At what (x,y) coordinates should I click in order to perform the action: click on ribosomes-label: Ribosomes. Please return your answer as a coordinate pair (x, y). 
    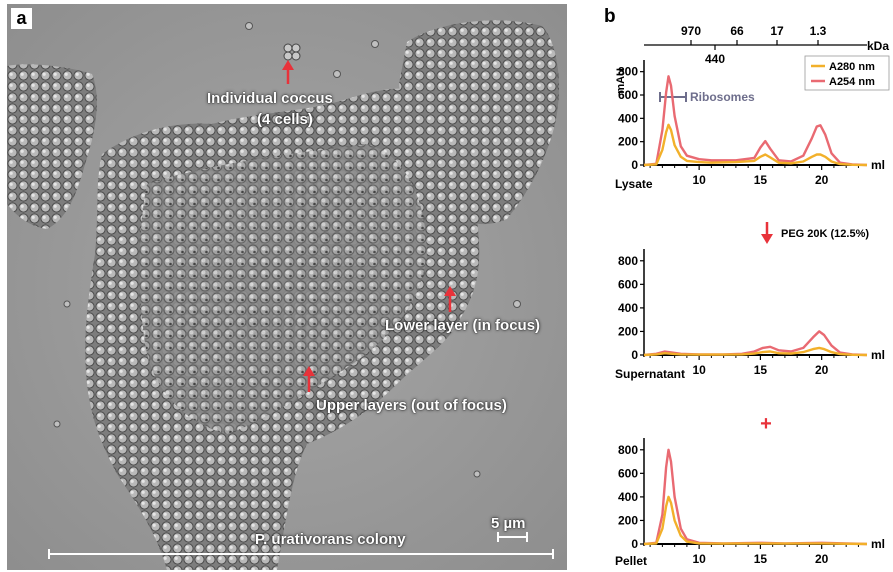
    Looking at the image, I should click on (722, 97).